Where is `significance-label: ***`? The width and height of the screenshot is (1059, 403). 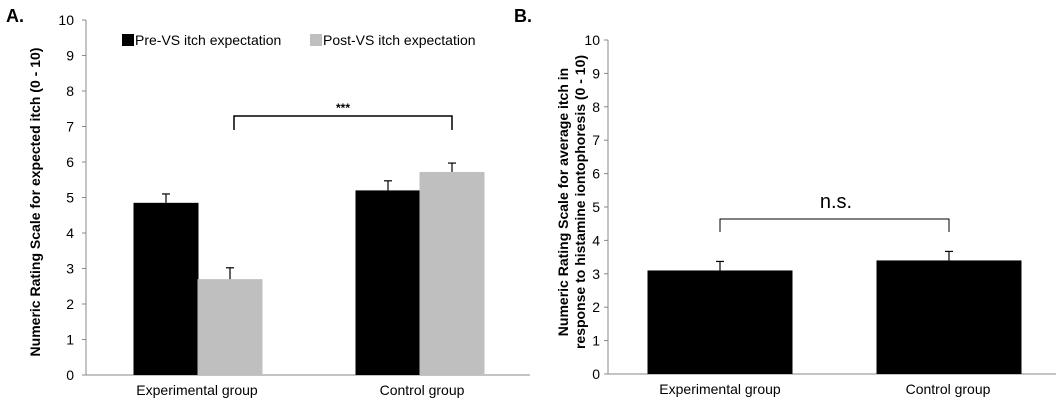 significance-label: *** is located at coordinates (343, 108).